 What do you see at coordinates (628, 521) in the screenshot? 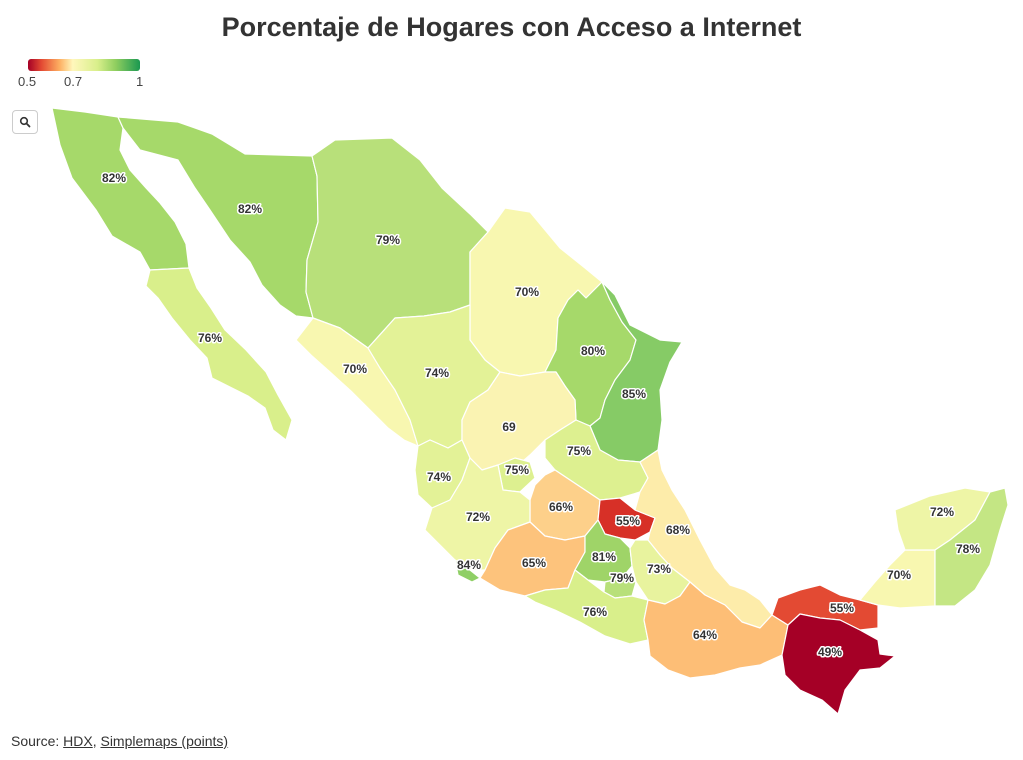
I see `label-hidalgo: 55%` at bounding box center [628, 521].